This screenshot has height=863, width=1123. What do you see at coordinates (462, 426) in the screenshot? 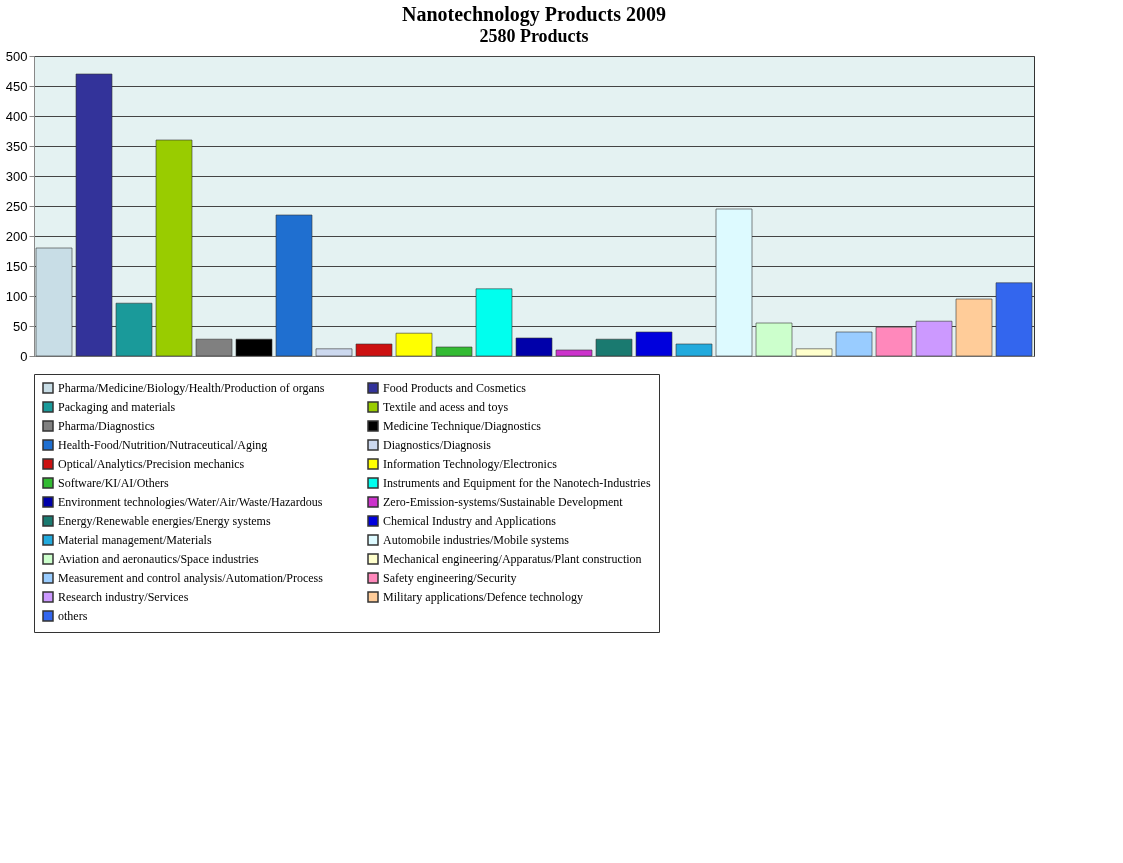
I see `legend-label: Medicine Technique/Diagnostics` at bounding box center [462, 426].